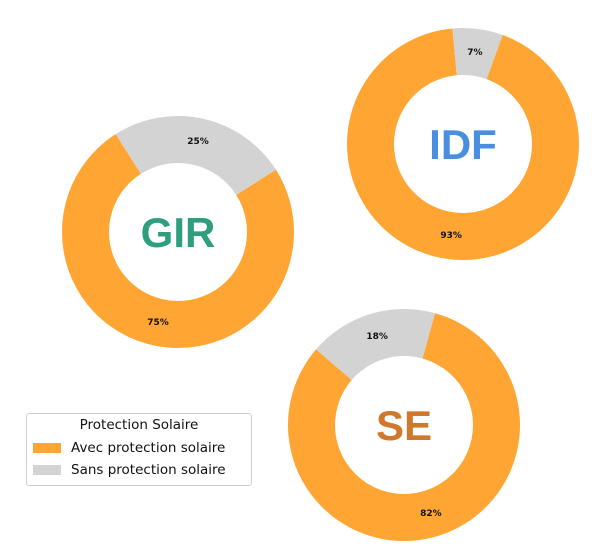 The height and width of the screenshot is (549, 592). What do you see at coordinates (451, 236) in the screenshot?
I see `data-label-idf-avec: 93%` at bounding box center [451, 236].